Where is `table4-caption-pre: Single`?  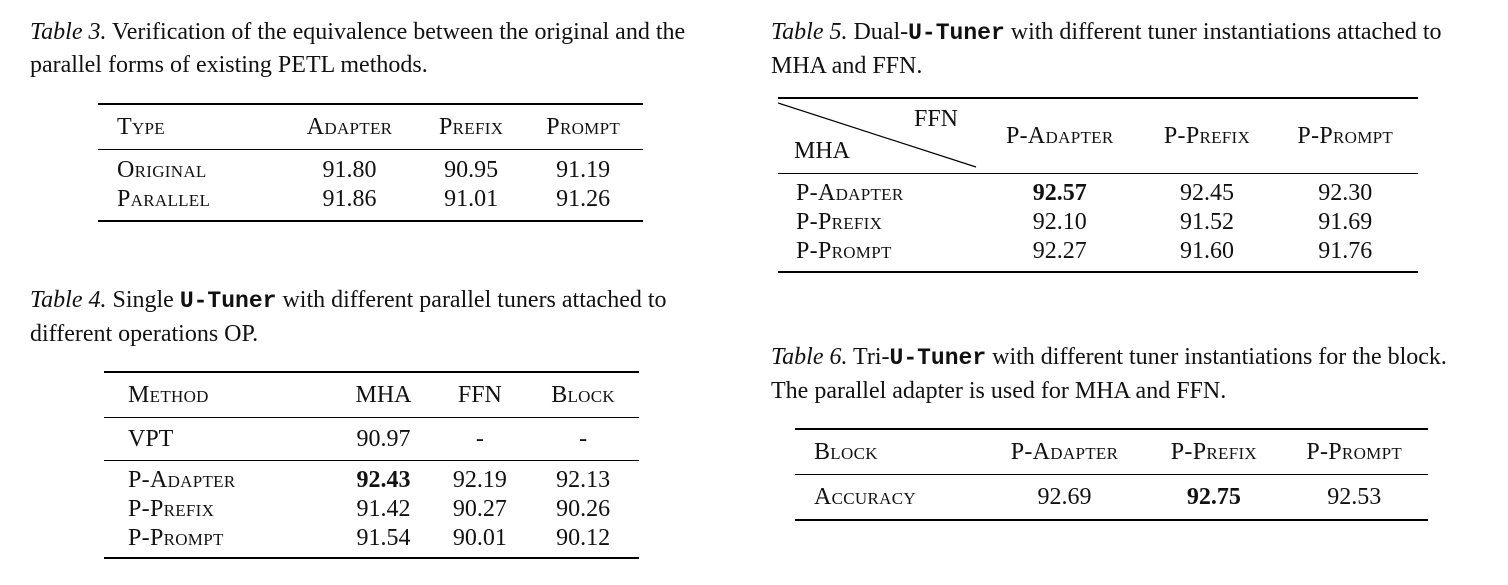 table4-caption-pre: Single is located at coordinates (143, 300).